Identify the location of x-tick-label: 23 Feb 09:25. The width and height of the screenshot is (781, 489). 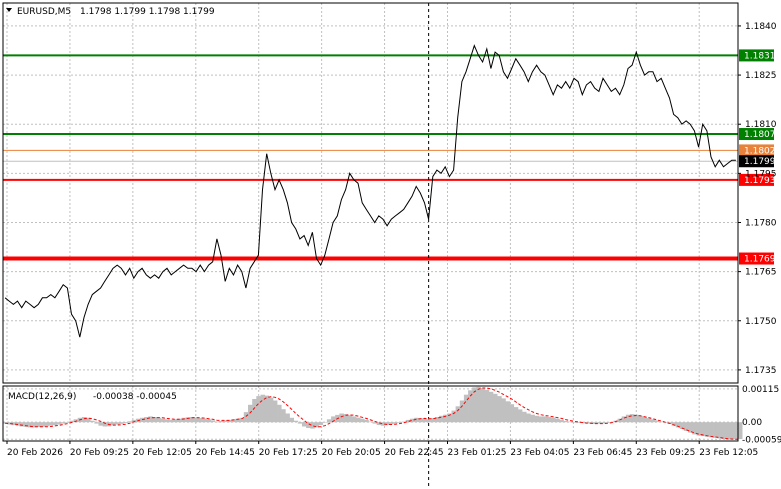
(665, 453).